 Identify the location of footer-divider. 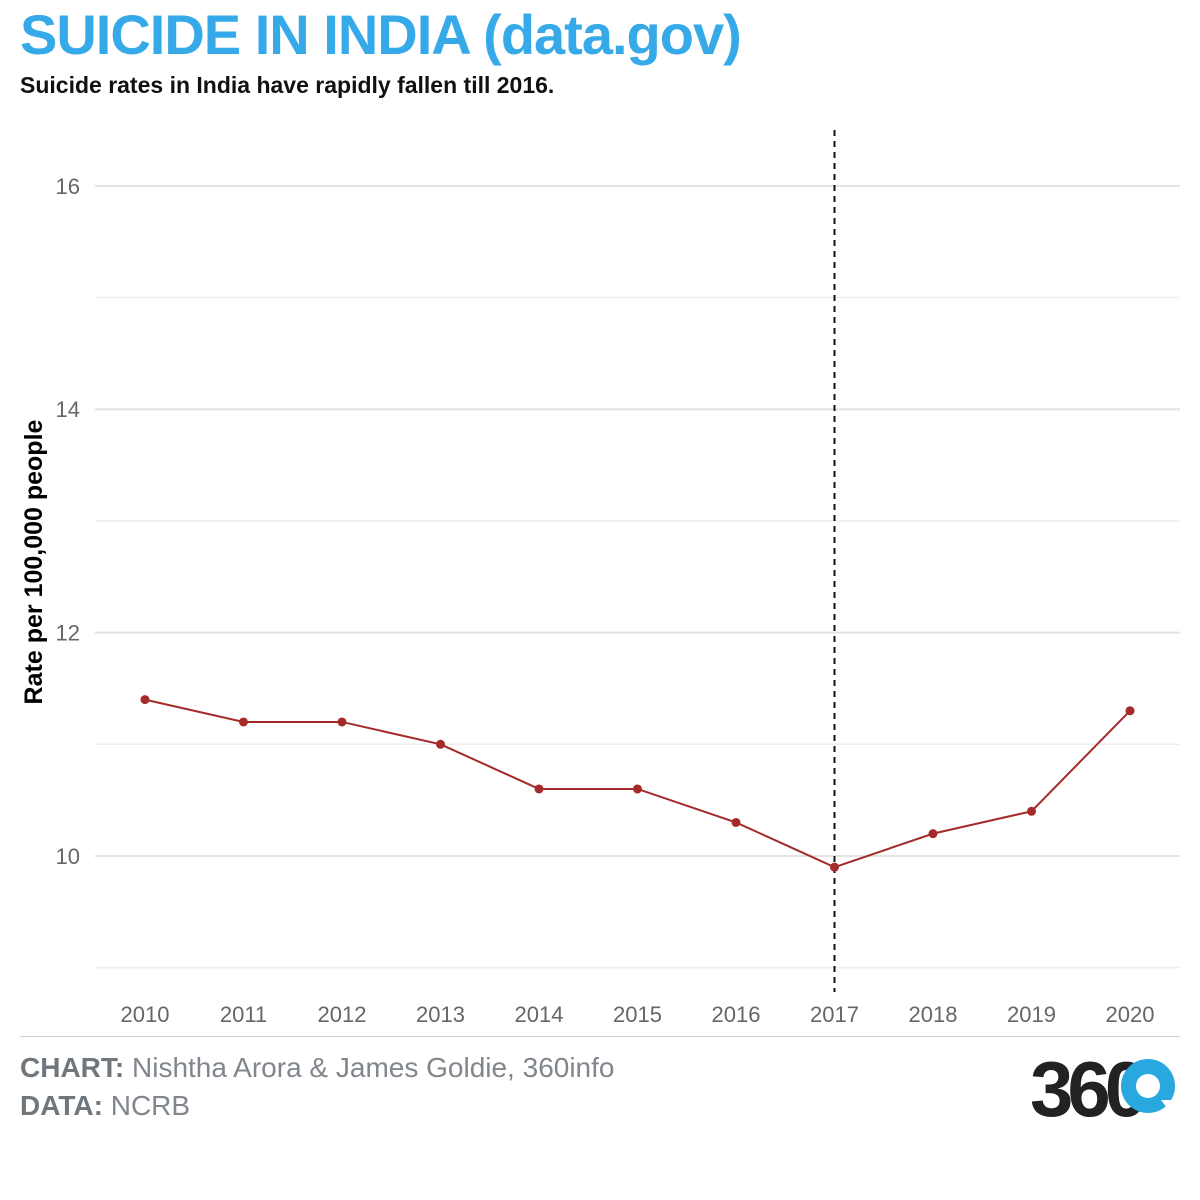
(600, 1036).